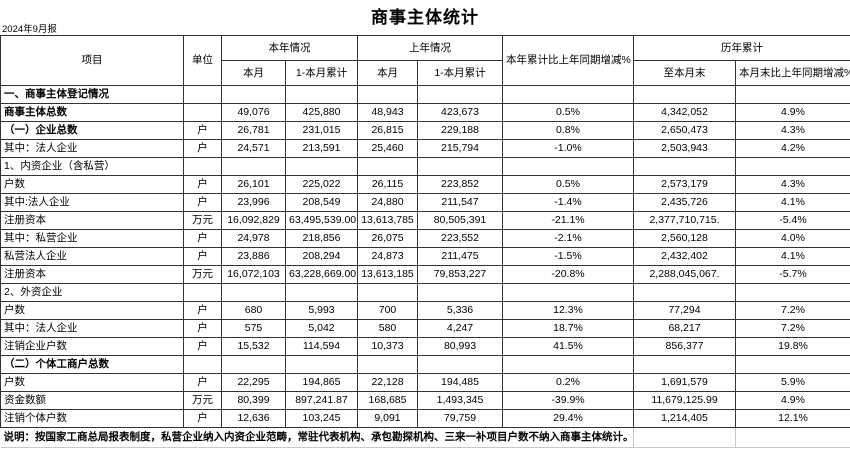 Image resolution: width=850 pixels, height=450 pixels. Describe the element at coordinates (460, 184) in the screenshot. I see `row-value: 223,852` at that location.